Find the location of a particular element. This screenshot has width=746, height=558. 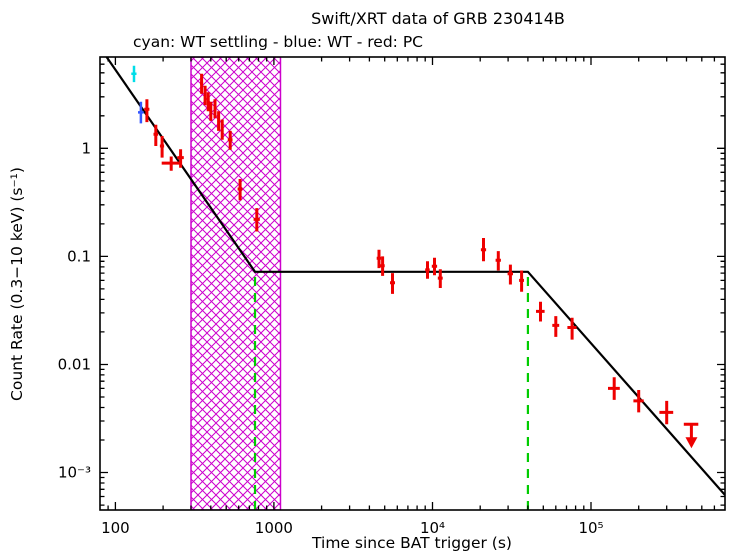

x-tick-label: 100 is located at coordinates (115, 528).